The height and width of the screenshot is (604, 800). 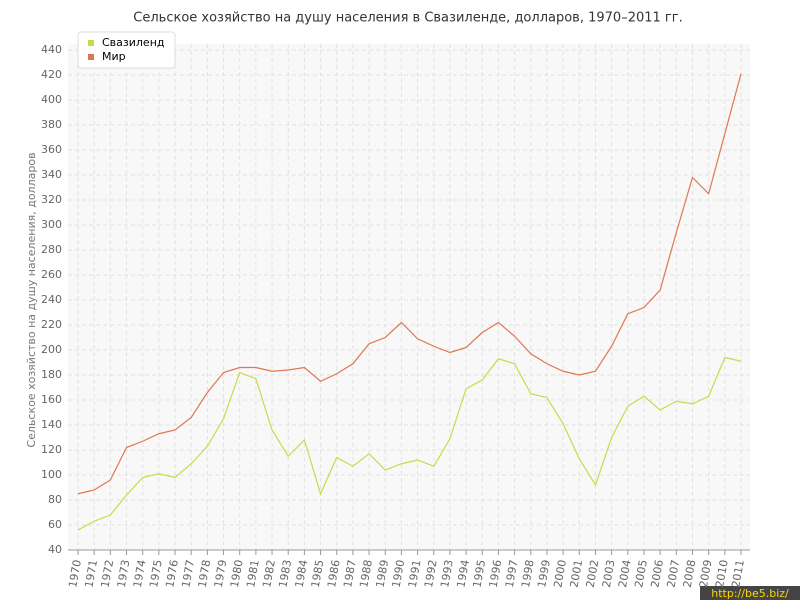 I want to click on x-tick-label: 1974, so click(x=140, y=574).